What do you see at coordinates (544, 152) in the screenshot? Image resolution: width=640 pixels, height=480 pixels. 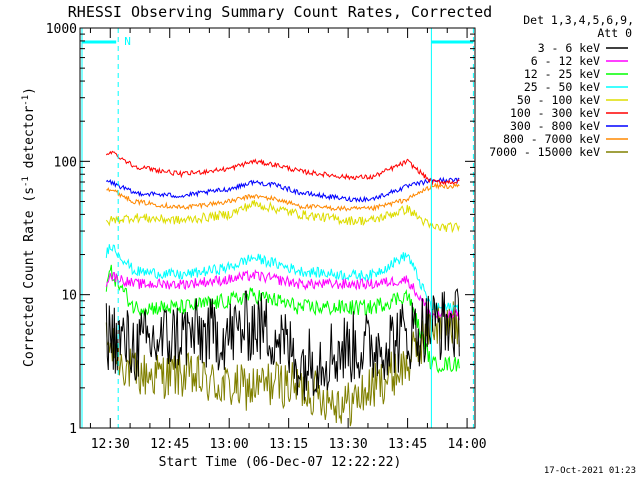 I see `legend-label-9: 7000 - 15000 keV` at bounding box center [544, 152].